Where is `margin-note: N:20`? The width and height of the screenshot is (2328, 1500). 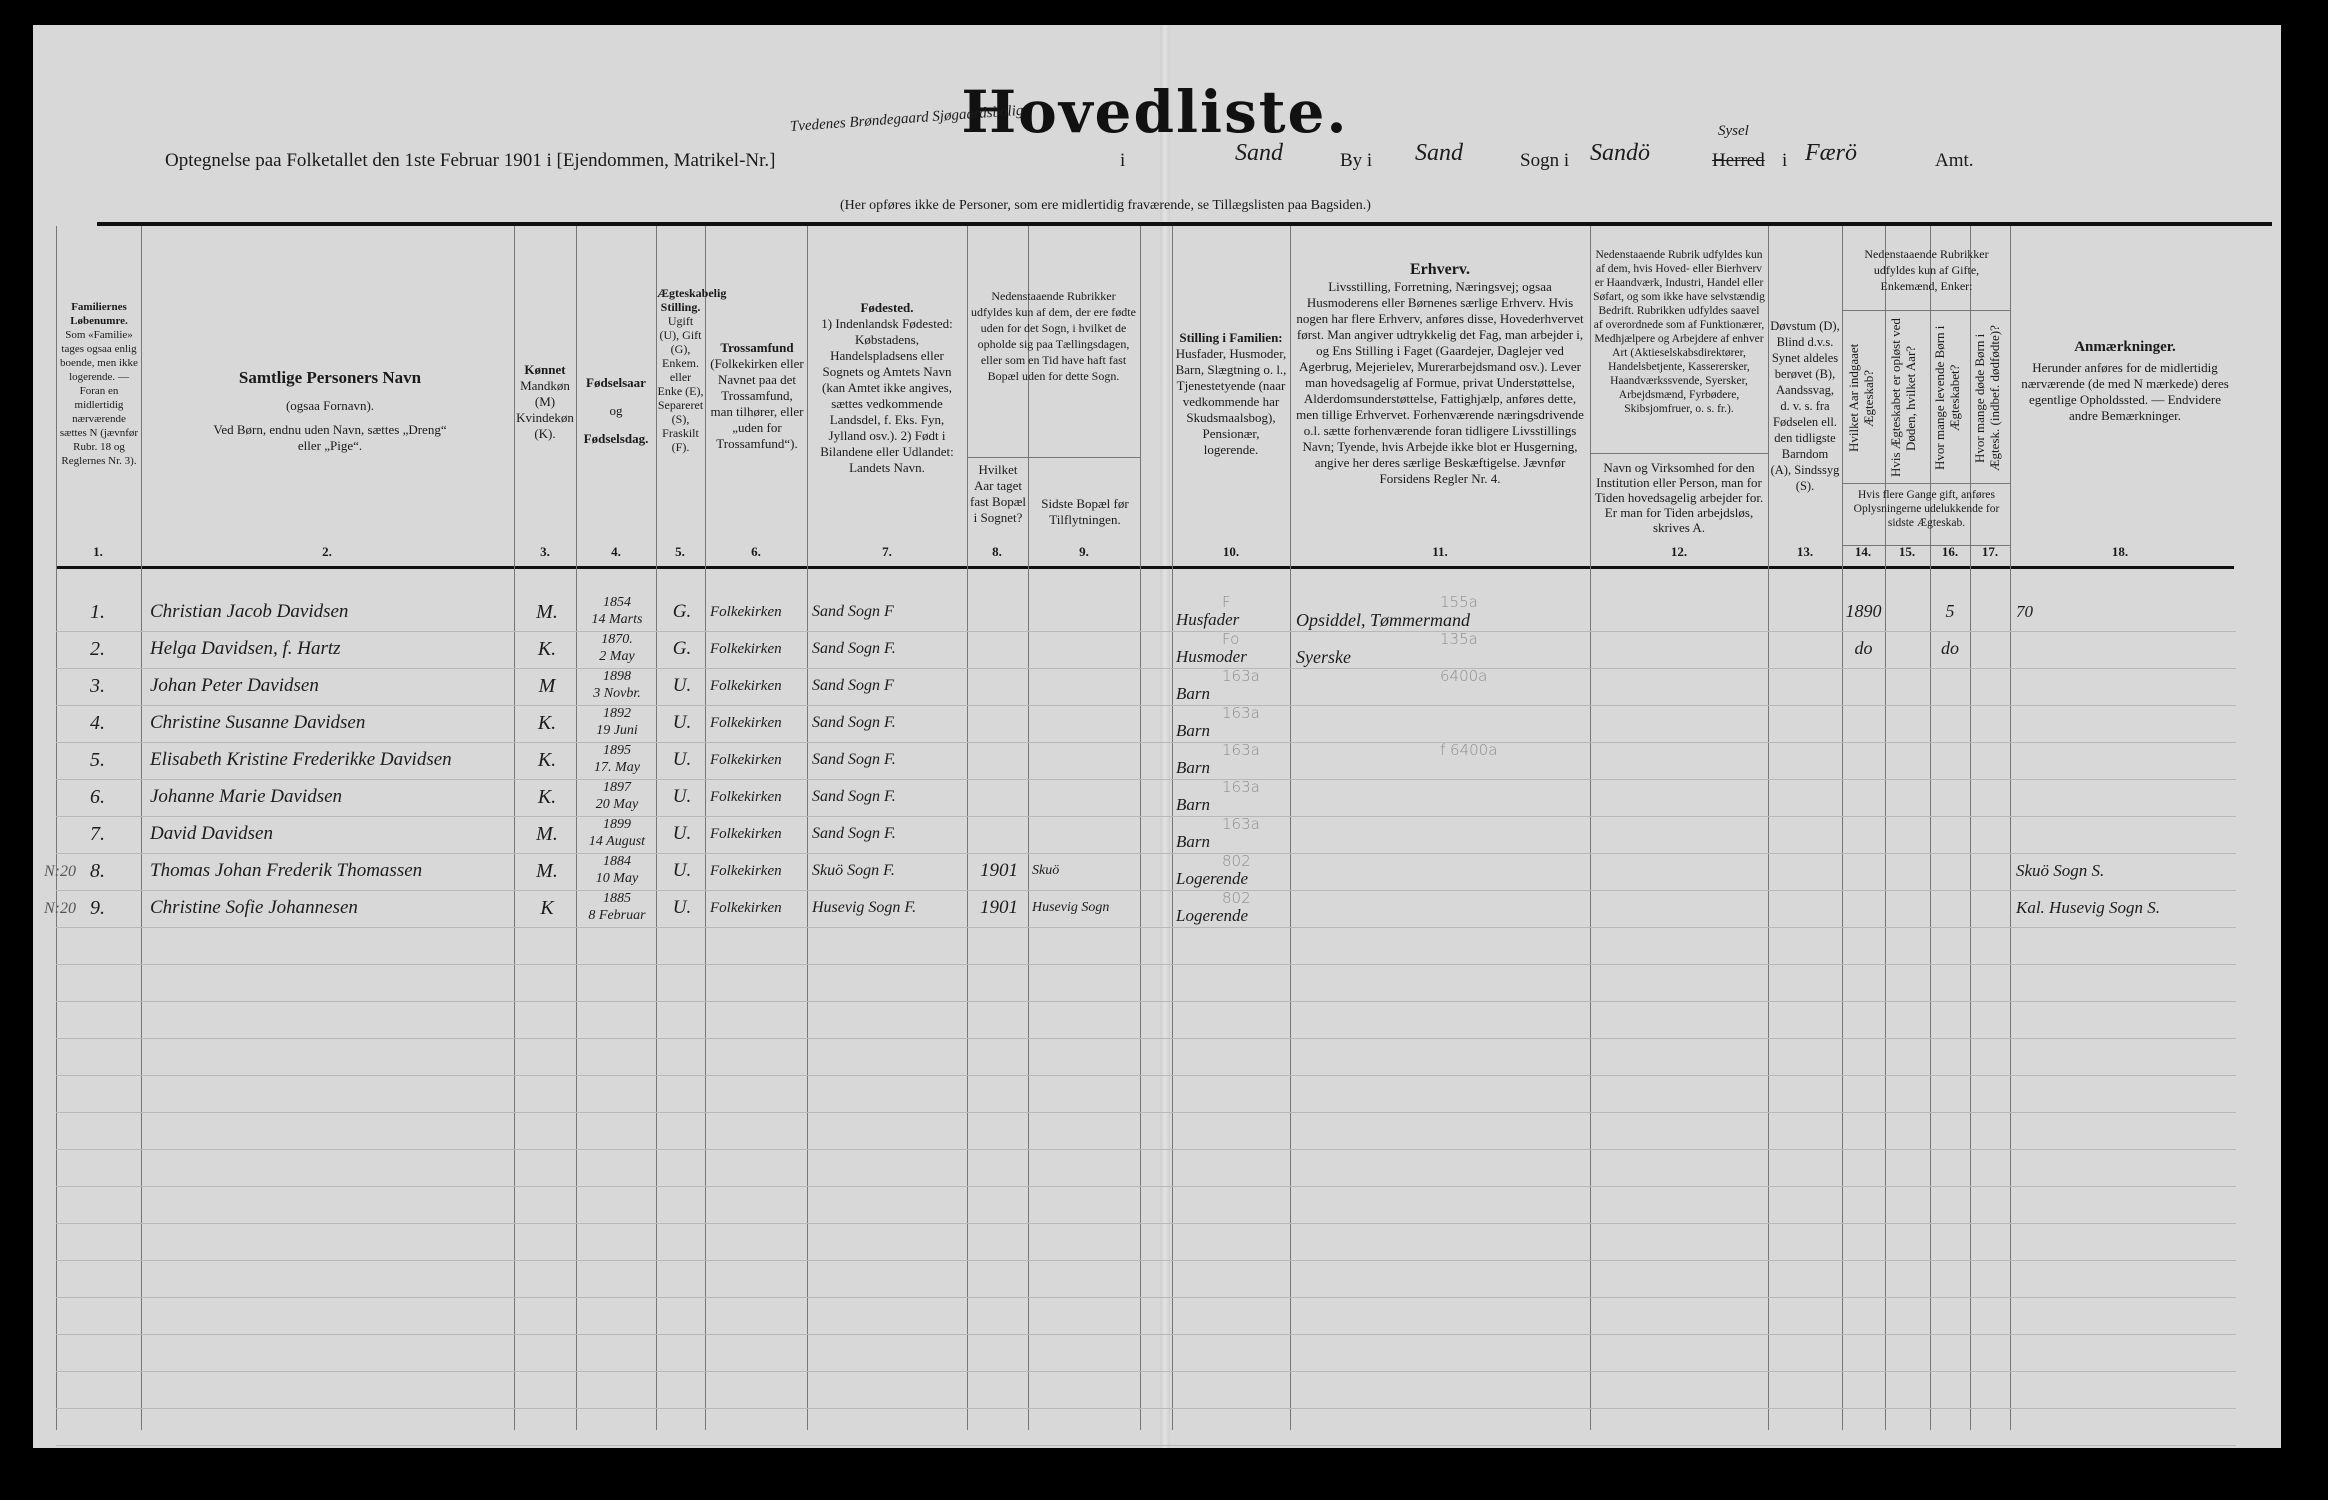 margin-note: N:20 is located at coordinates (60, 908).